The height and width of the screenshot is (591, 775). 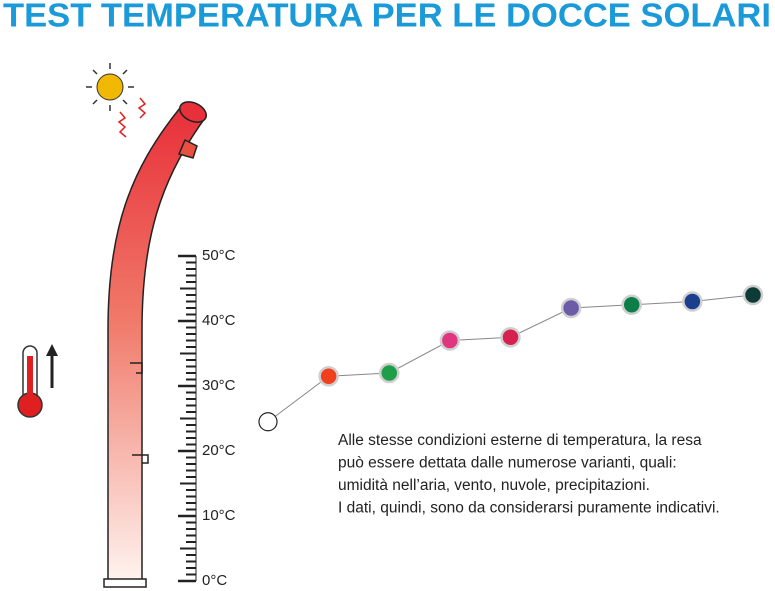 I want to click on y-tick-label: 10°C, so click(x=219, y=515).